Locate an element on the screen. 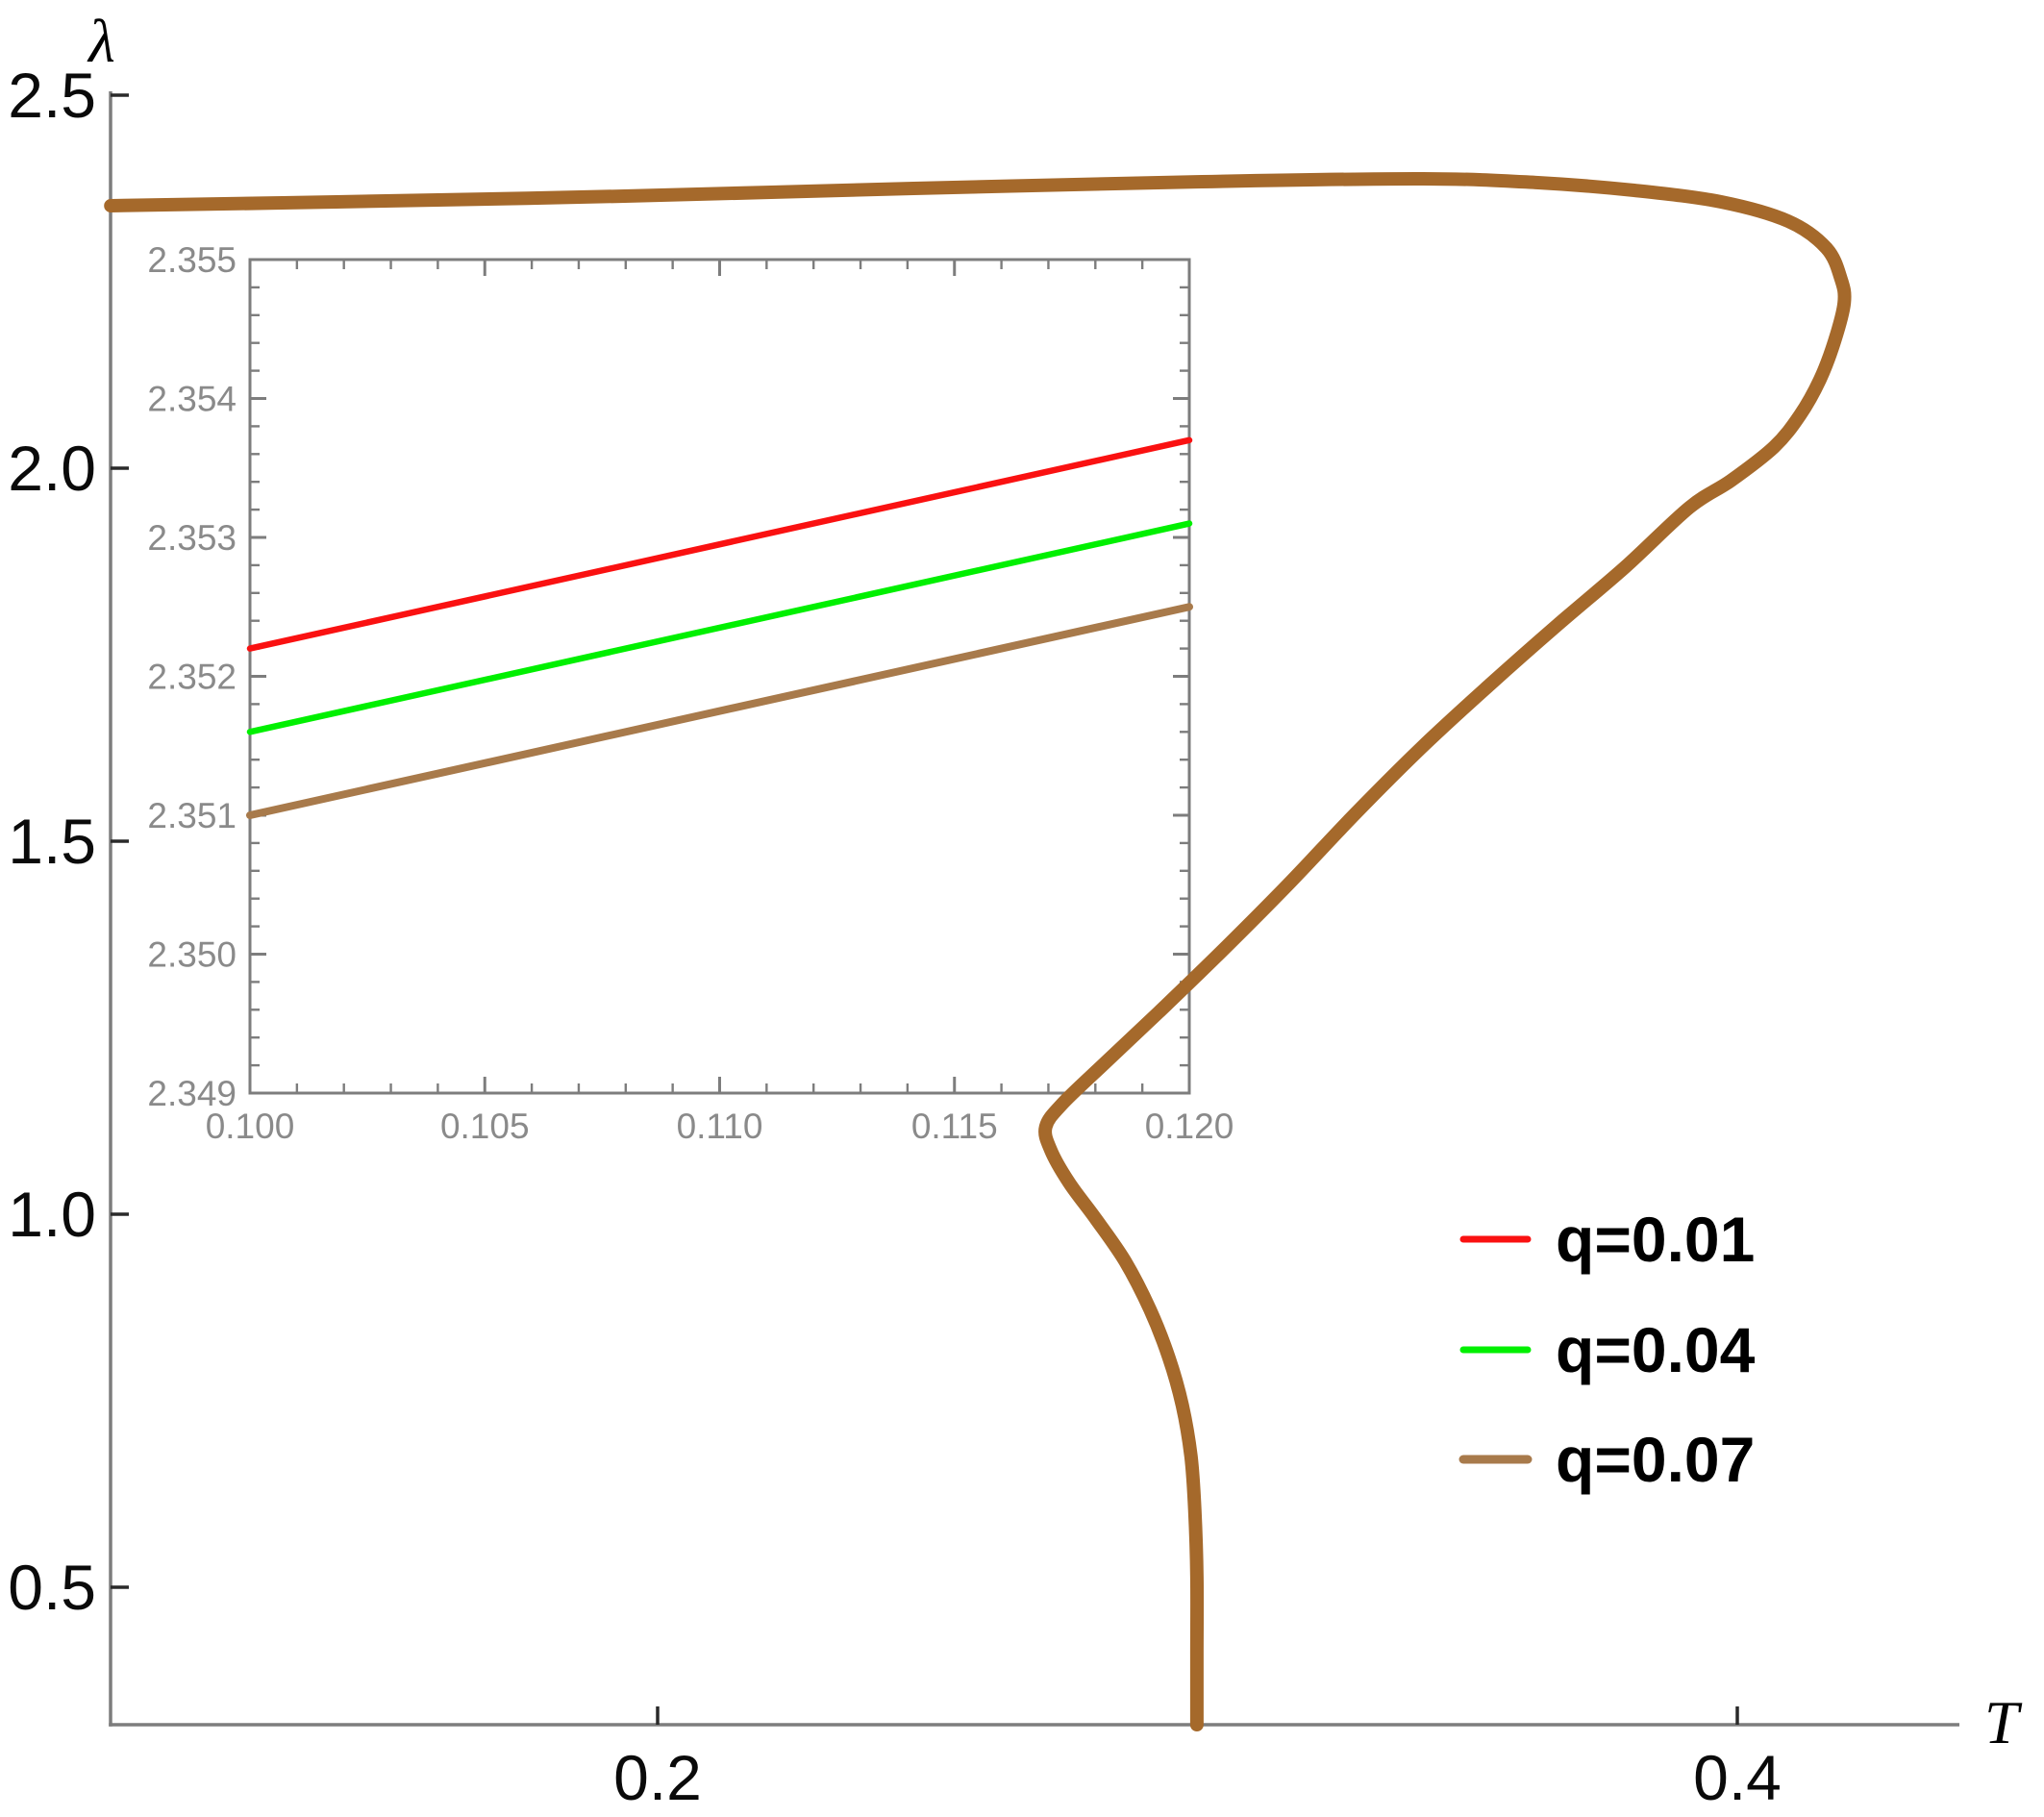 Image resolution: width=2044 pixels, height=1817 pixels. inset-x-tick-label: 0.105 is located at coordinates (485, 1126).